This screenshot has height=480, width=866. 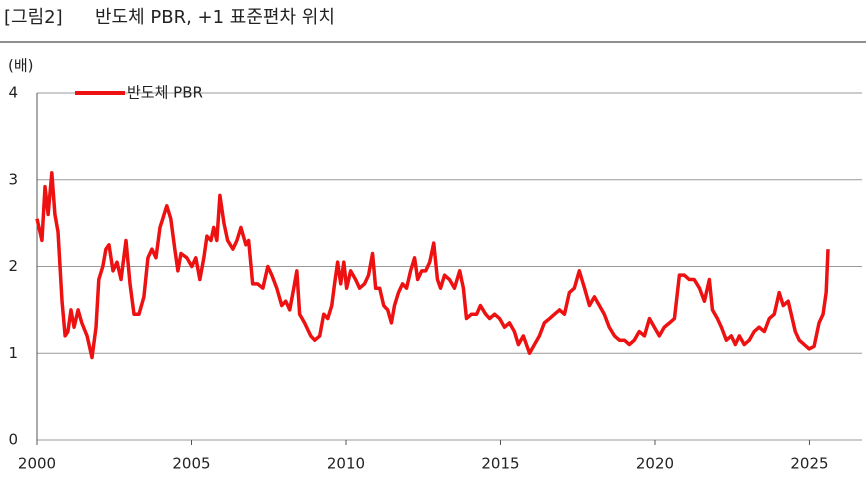 I want to click on legend-label: 반도체 PBR, so click(x=165, y=93).